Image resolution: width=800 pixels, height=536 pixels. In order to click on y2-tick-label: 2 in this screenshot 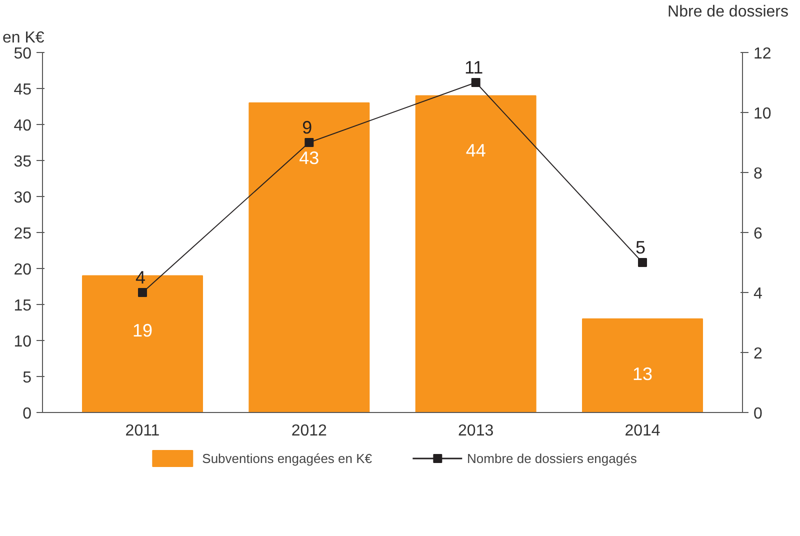, I will do `click(758, 354)`.